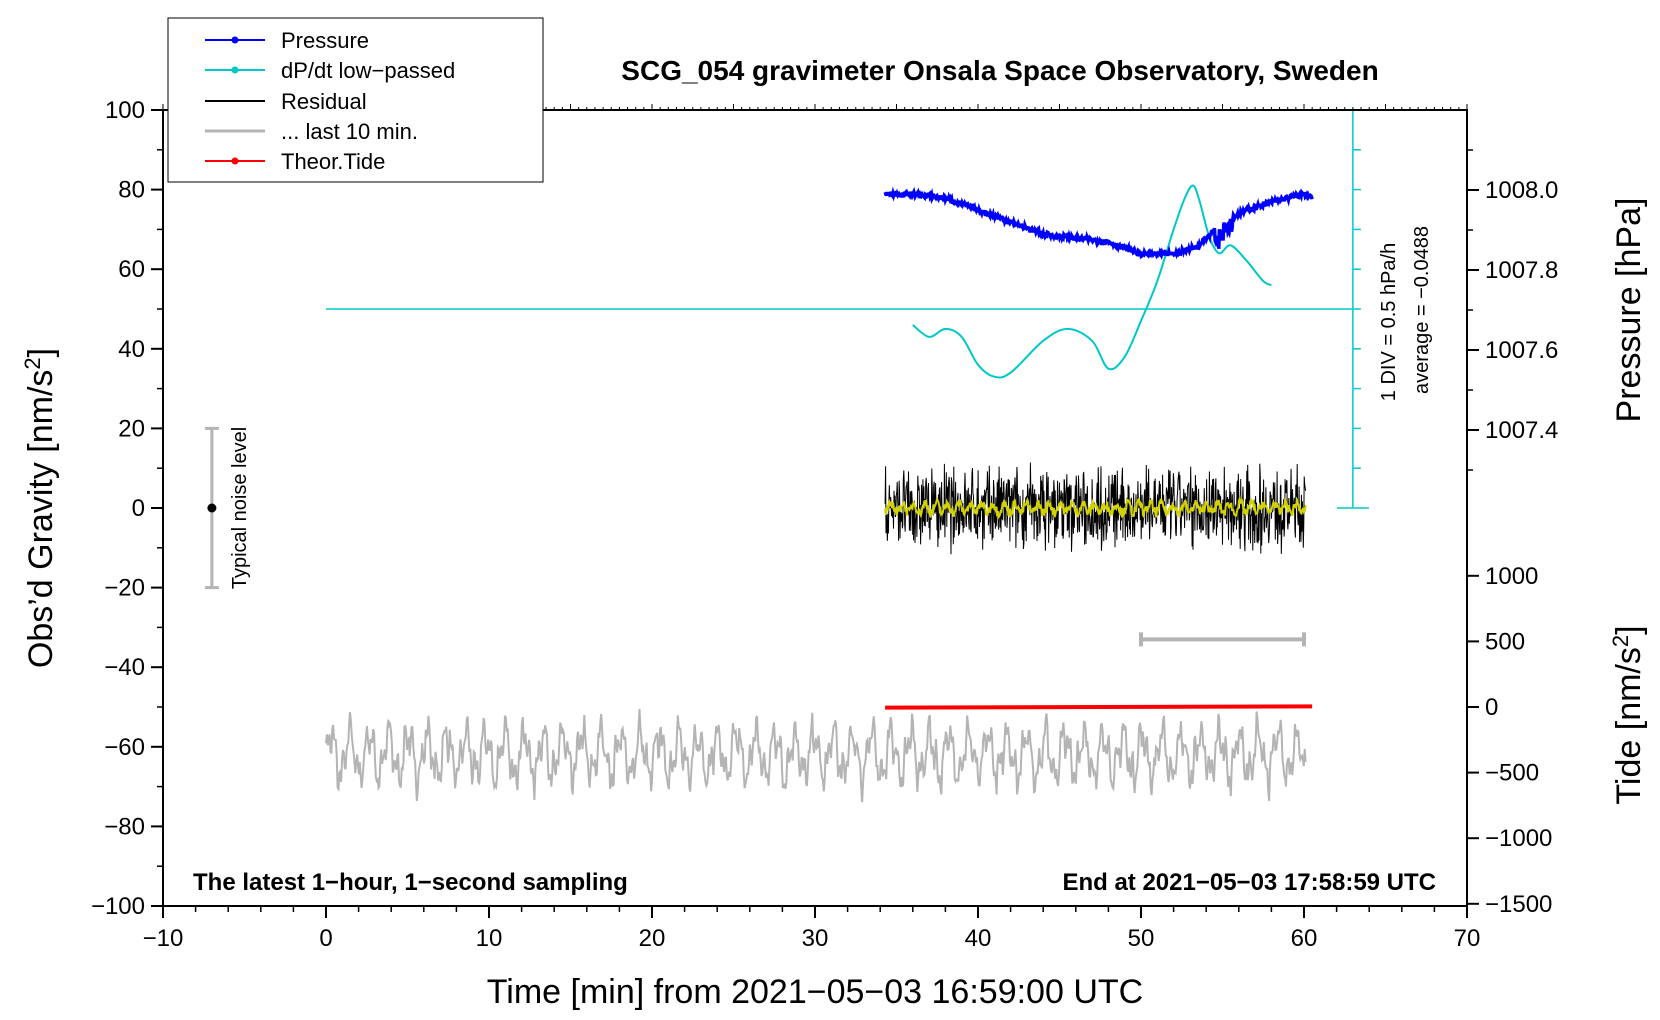 The width and height of the screenshot is (1660, 1020). Describe the element at coordinates (1491, 707) in the screenshot. I see `tide-tick-label: 0` at that location.